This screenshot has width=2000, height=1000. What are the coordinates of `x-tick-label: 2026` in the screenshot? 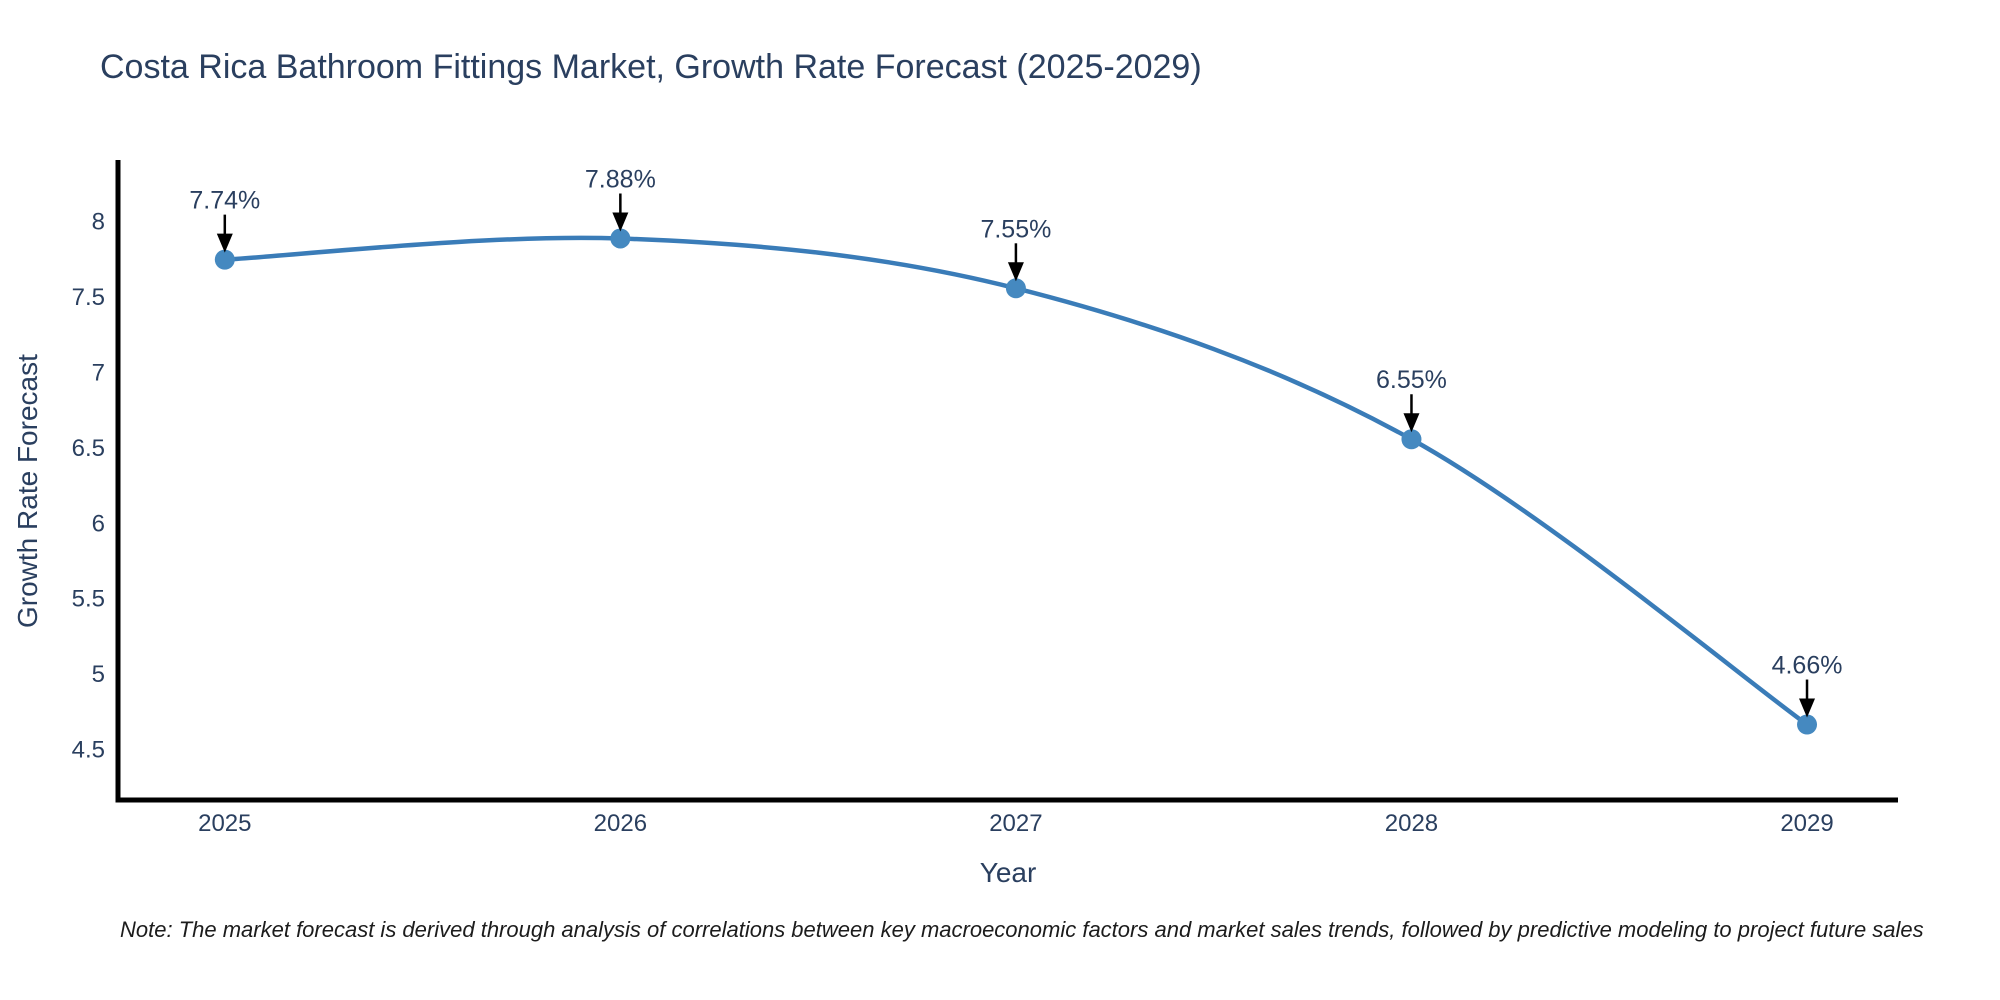 It's located at (620, 823).